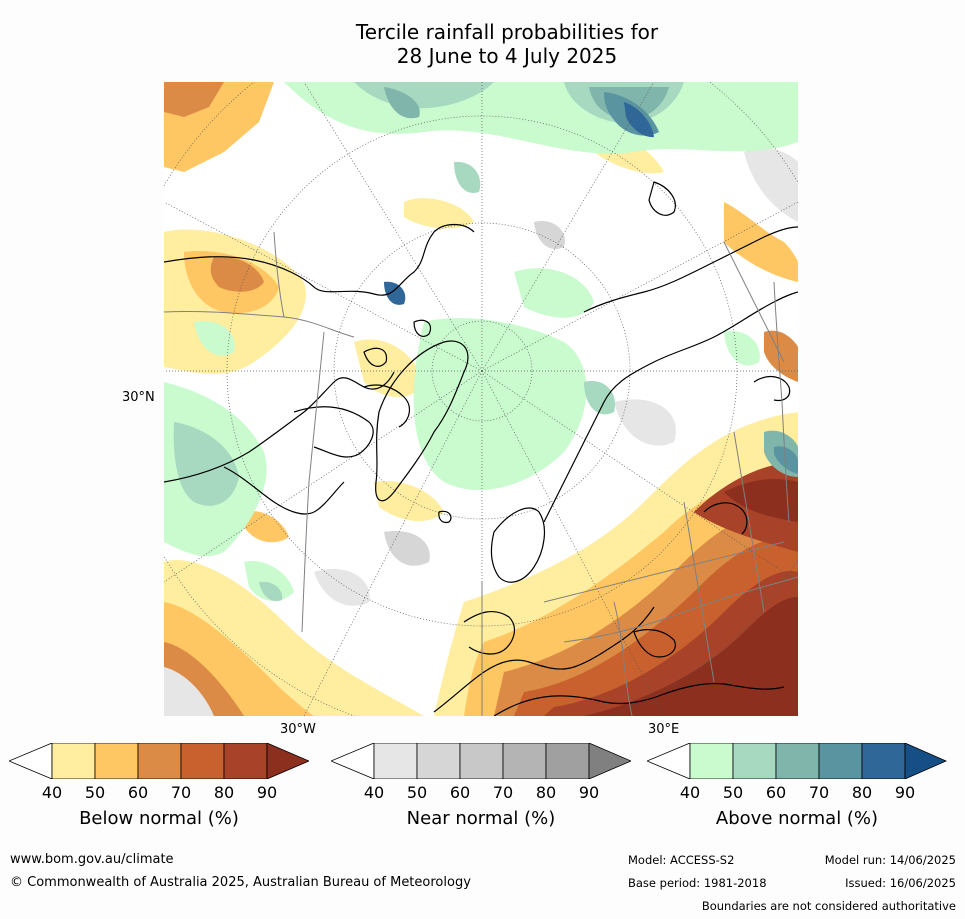 The image size is (965, 919). I want to click on colorbar-below-normal-label: Below normal (%), so click(159, 818).